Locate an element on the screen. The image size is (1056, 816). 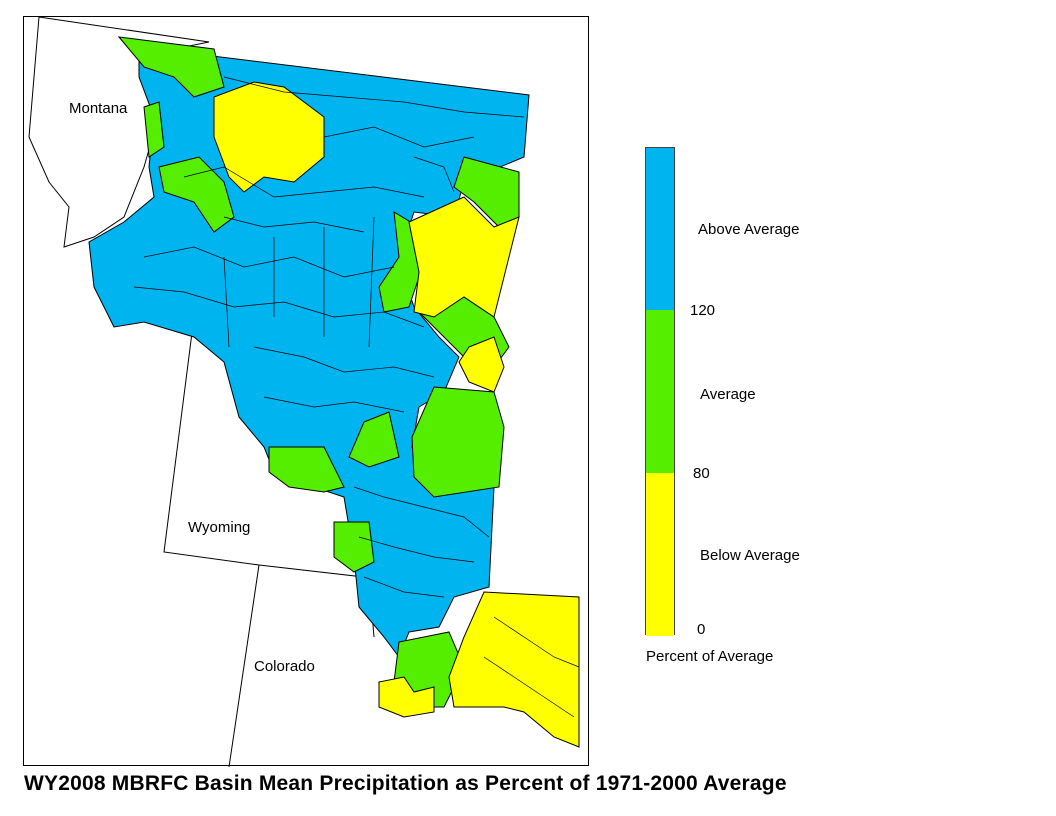
region-below-average-south is located at coordinates (406, 697).